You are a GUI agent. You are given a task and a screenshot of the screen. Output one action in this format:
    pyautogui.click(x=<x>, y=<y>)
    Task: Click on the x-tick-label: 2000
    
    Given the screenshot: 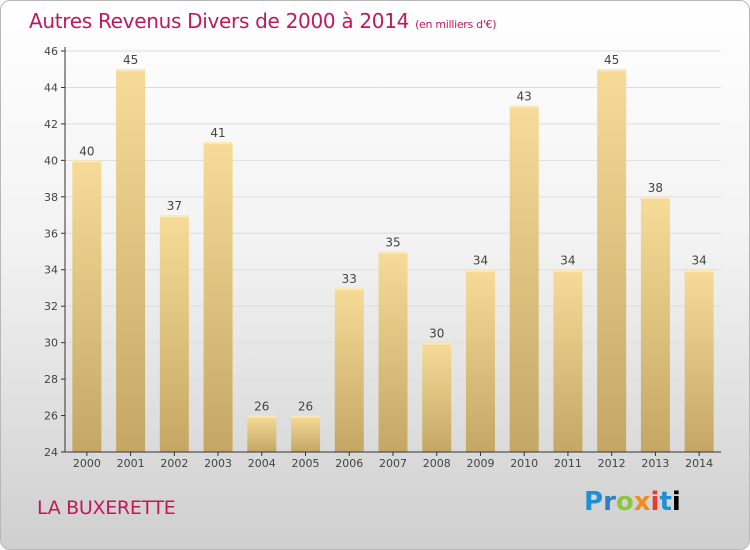 What is the action you would take?
    pyautogui.click(x=87, y=463)
    